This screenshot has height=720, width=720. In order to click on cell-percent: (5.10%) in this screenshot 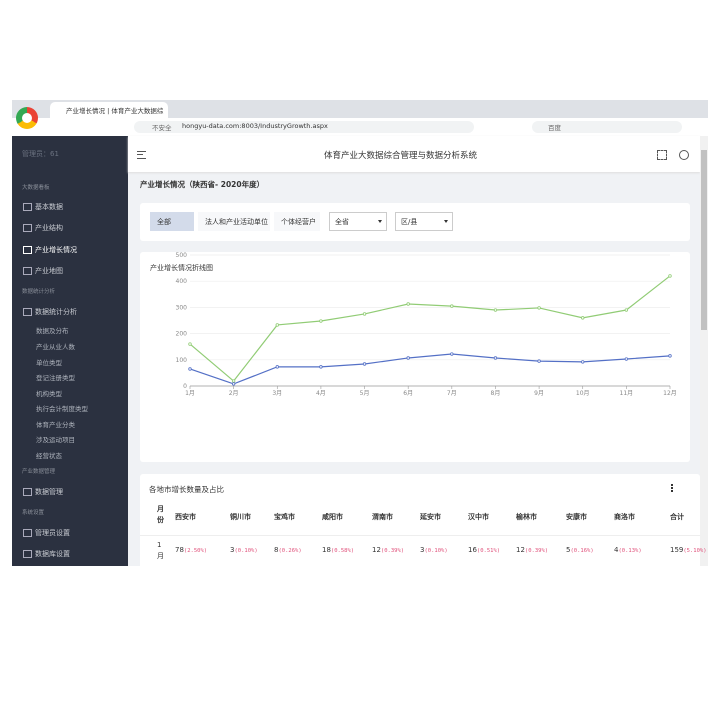, I will do `click(695, 551)`.